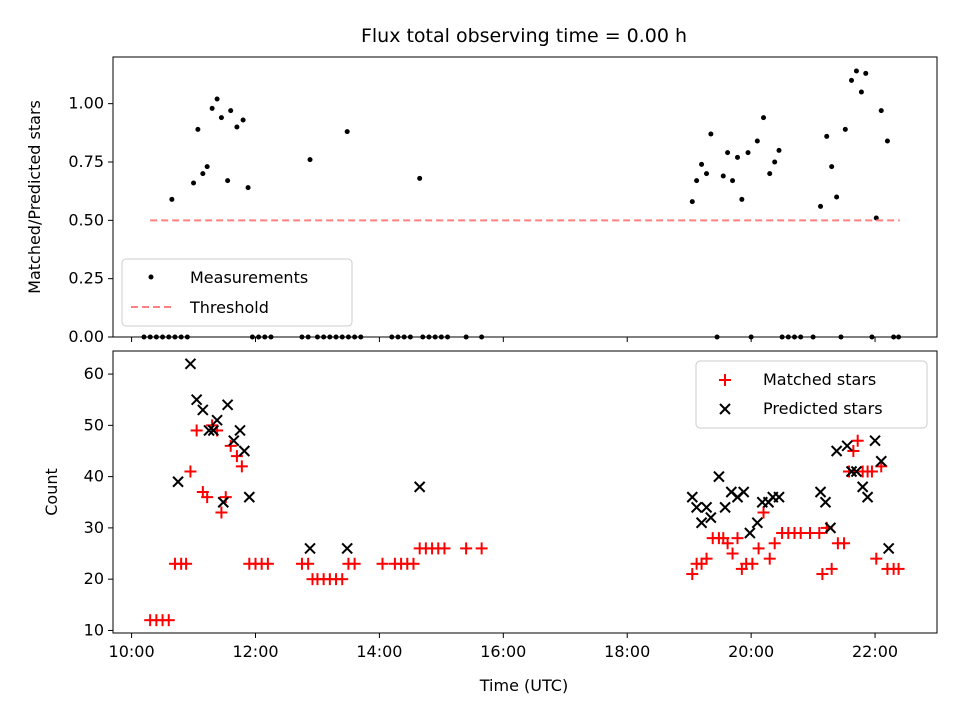  I want to click on bottom-y-axis-label: Count, so click(51, 492).